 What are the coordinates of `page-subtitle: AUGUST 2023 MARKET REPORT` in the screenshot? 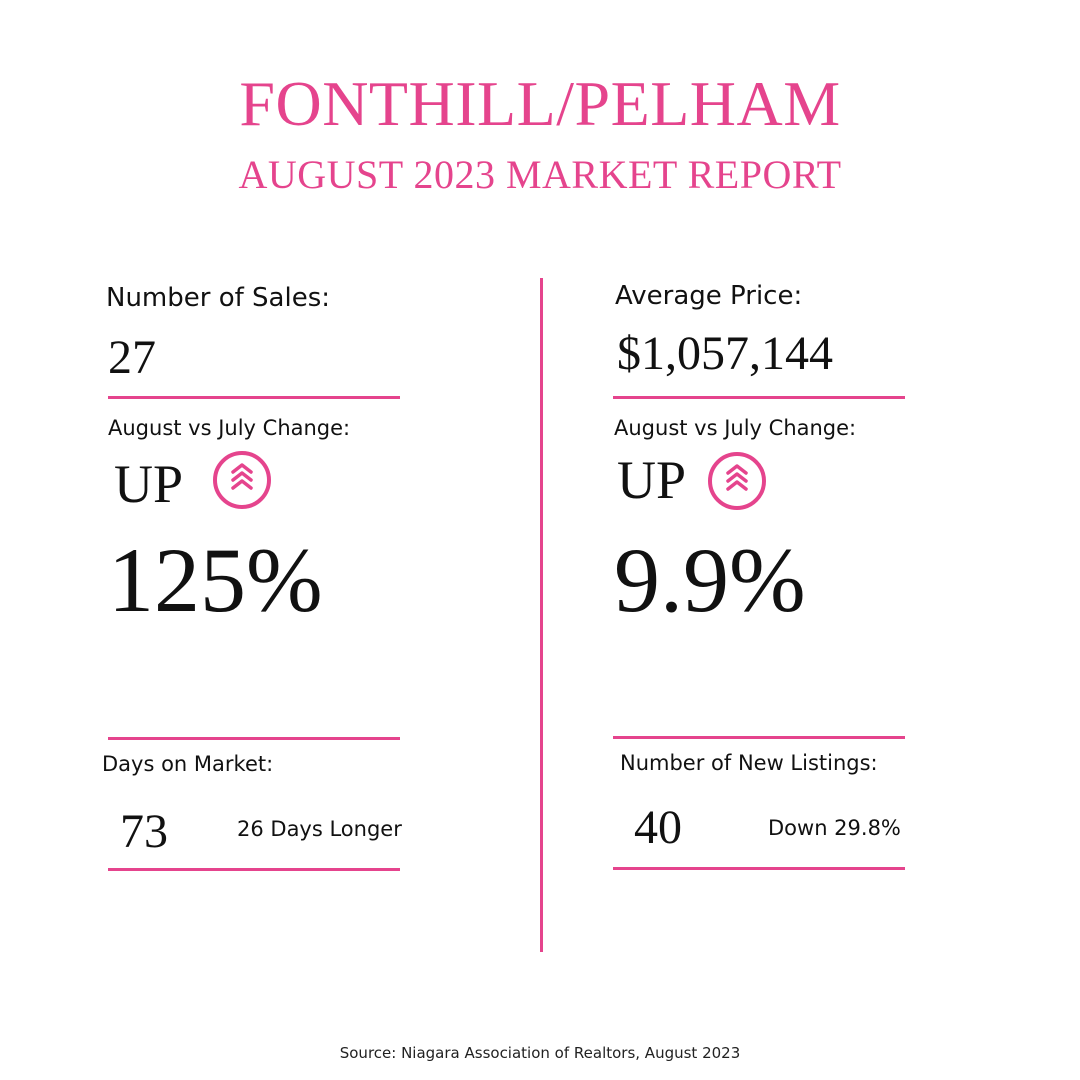 It's located at (540, 174).